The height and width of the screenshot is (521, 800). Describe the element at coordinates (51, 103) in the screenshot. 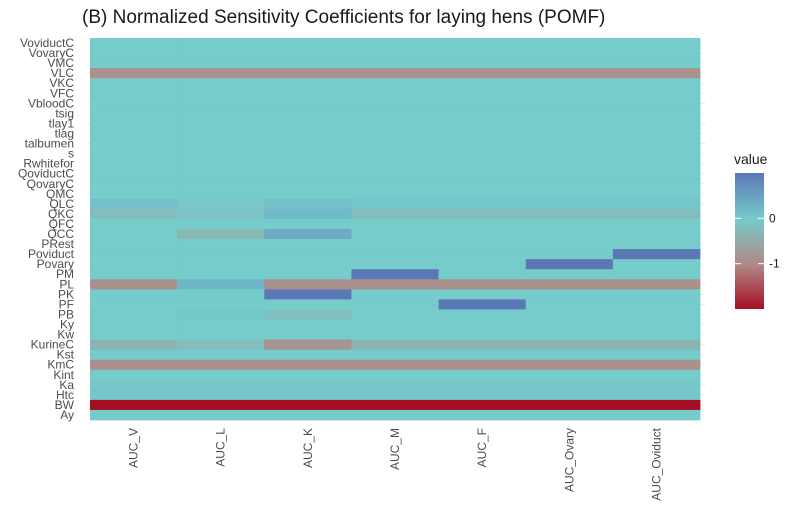

I see `y-tick-label: VbloodC` at that location.